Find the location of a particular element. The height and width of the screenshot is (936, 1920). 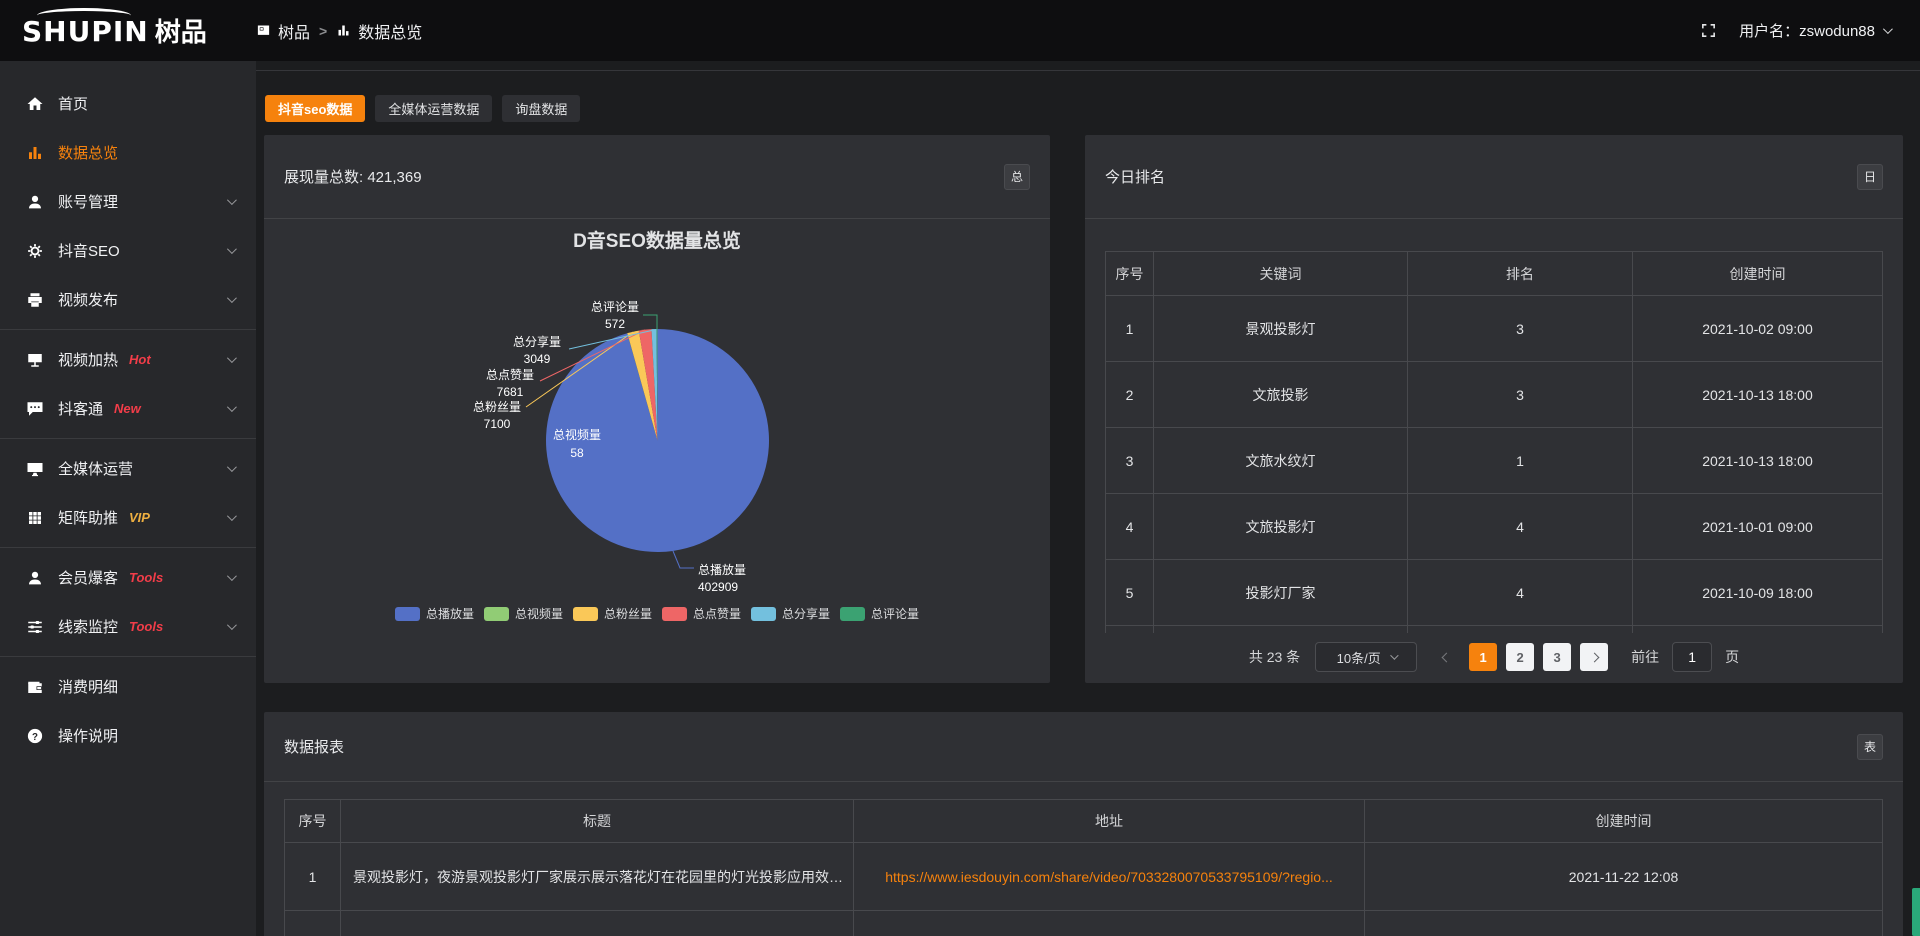

table-cell: 2021-10-01 09:00 is located at coordinates (1757, 526).